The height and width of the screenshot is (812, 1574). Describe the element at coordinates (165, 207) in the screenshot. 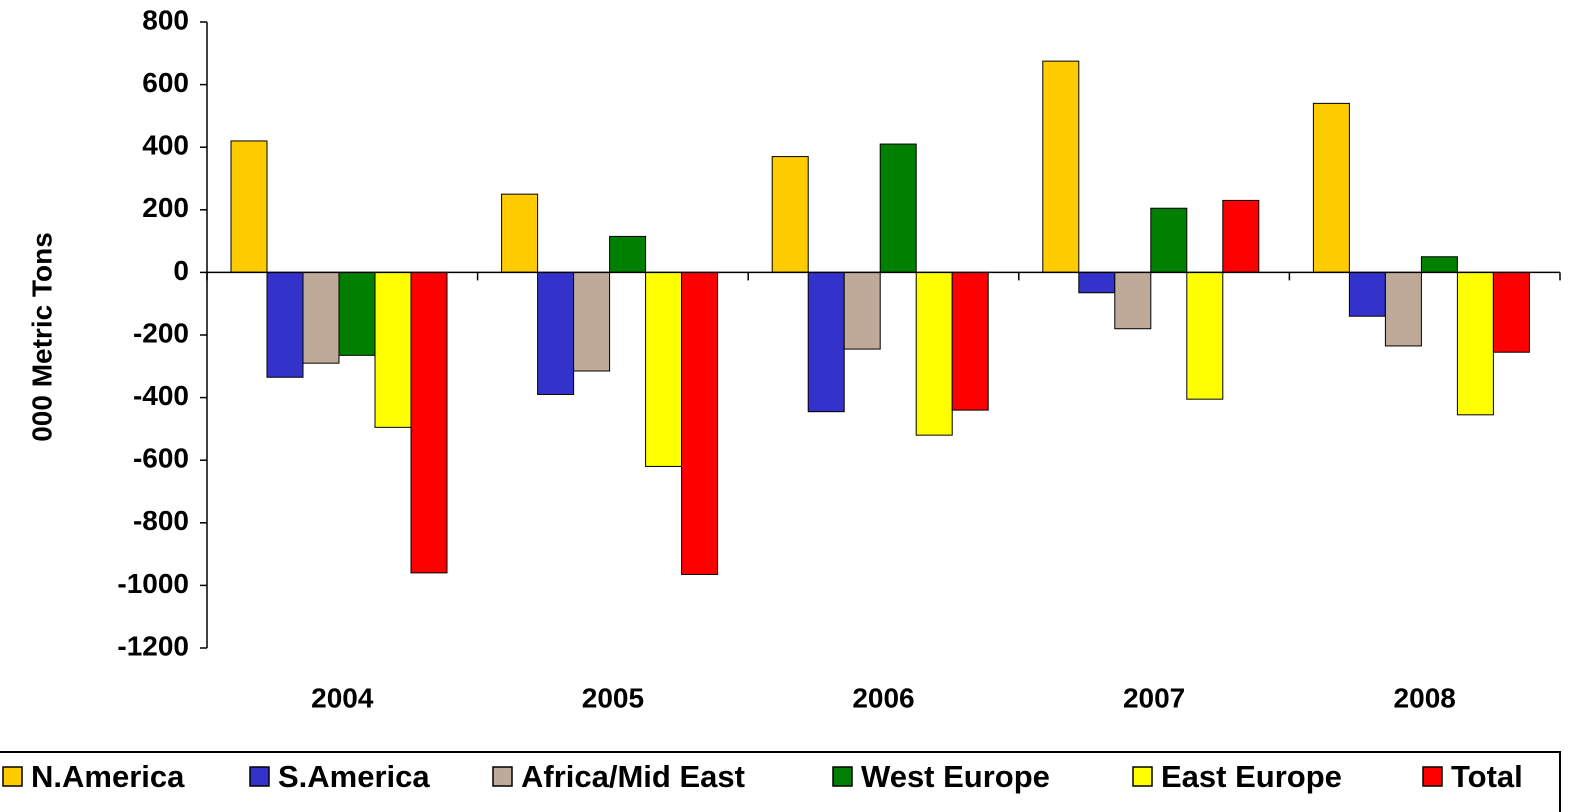

I see `y-tick-label: 200` at that location.